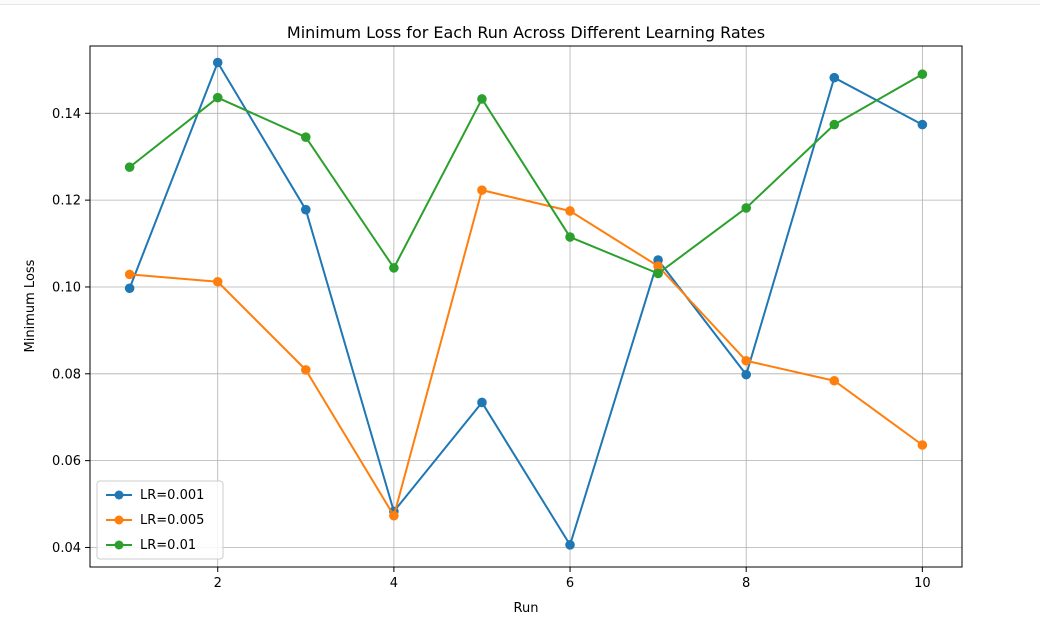 The height and width of the screenshot is (627, 1040). I want to click on x-tick-label-6: 6, so click(570, 583).